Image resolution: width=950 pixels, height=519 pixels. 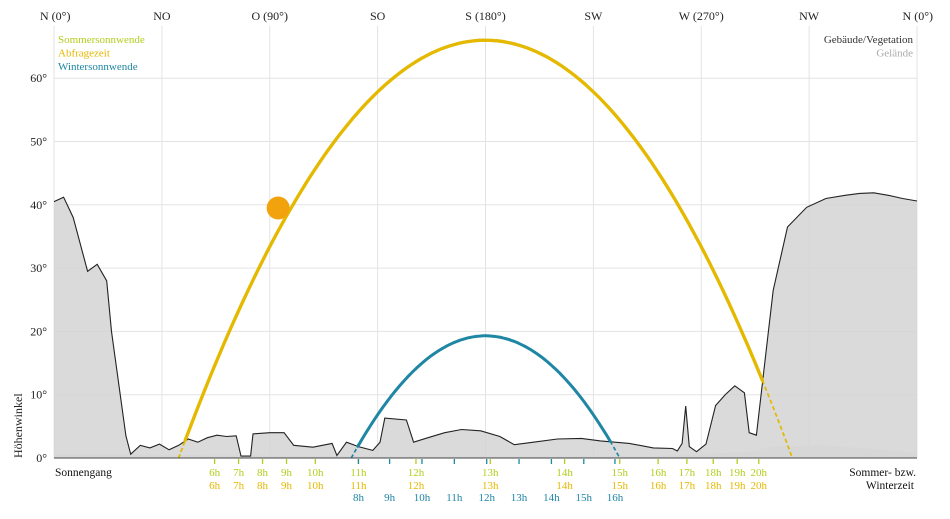 I want to click on sun-marker, so click(x=278, y=208).